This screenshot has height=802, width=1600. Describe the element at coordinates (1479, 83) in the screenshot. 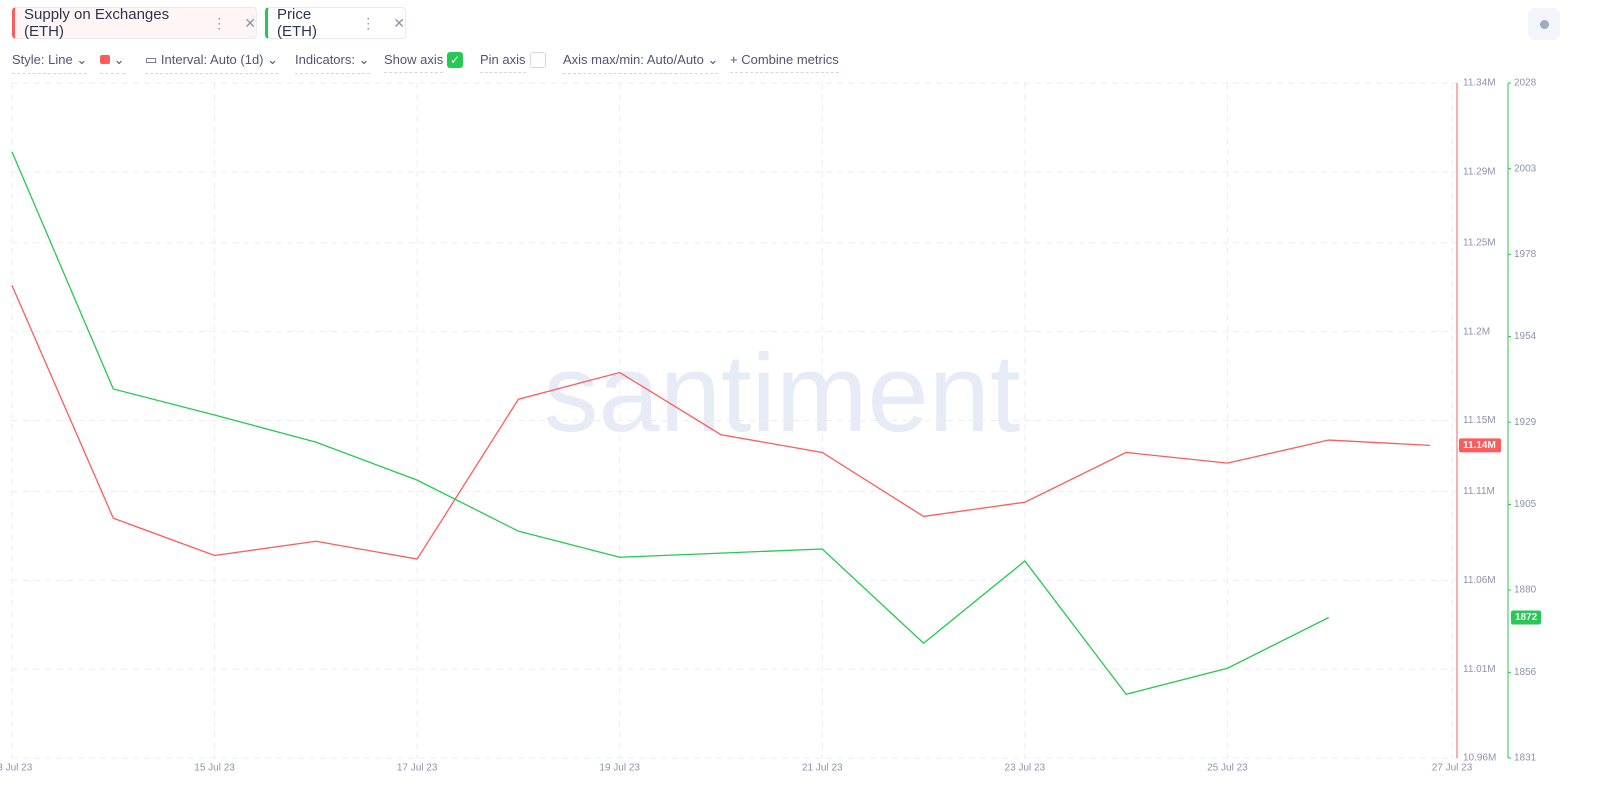

I see `y-tick-label: 11.34M` at that location.